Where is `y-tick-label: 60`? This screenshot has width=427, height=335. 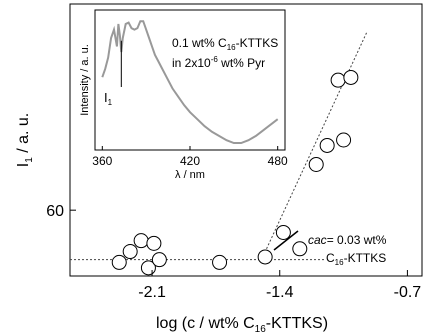
y-tick-label: 60 is located at coordinates (55, 211).